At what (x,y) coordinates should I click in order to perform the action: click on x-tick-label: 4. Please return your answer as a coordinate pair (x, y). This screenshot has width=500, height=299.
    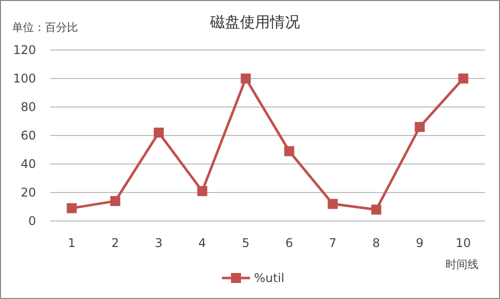
    Looking at the image, I should click on (202, 243).